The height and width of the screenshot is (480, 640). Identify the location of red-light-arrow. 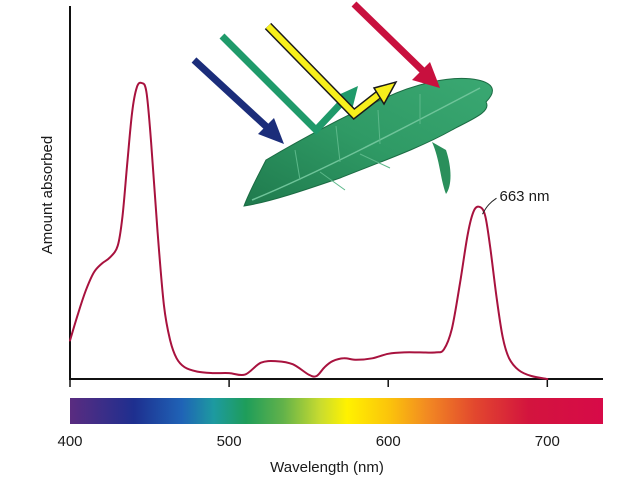
(389, 38).